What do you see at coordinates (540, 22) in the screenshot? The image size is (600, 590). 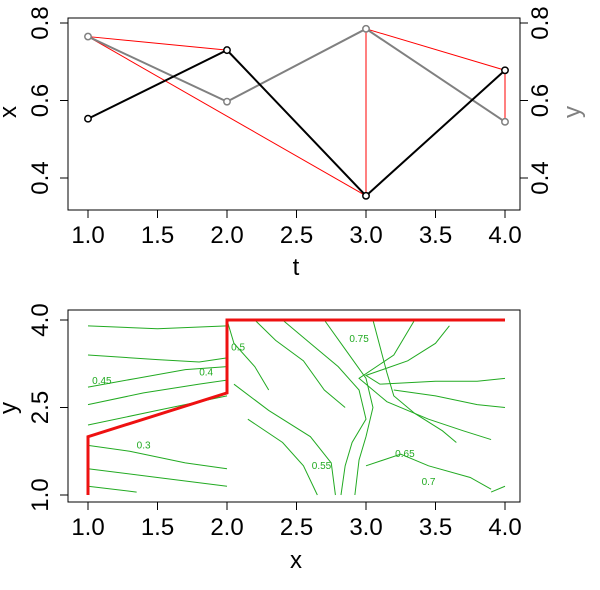 I see `top-y-right-tick-label: 0.8` at bounding box center [540, 22].